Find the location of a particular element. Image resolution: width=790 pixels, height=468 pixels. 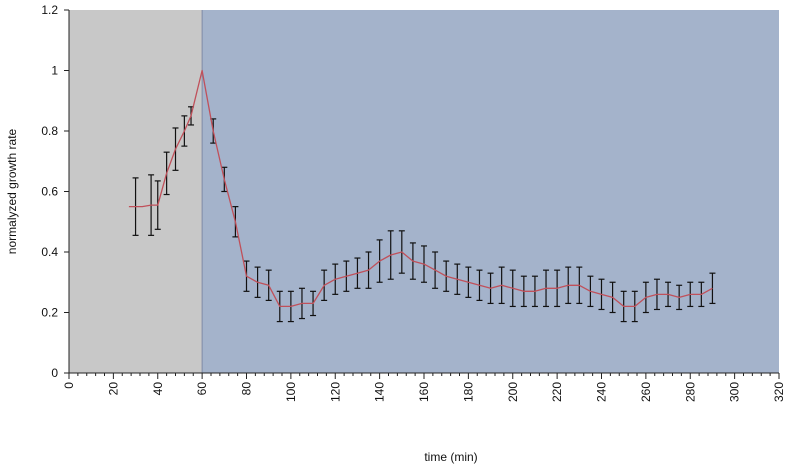

x-tick-label: 320 is located at coordinates (779, 392).